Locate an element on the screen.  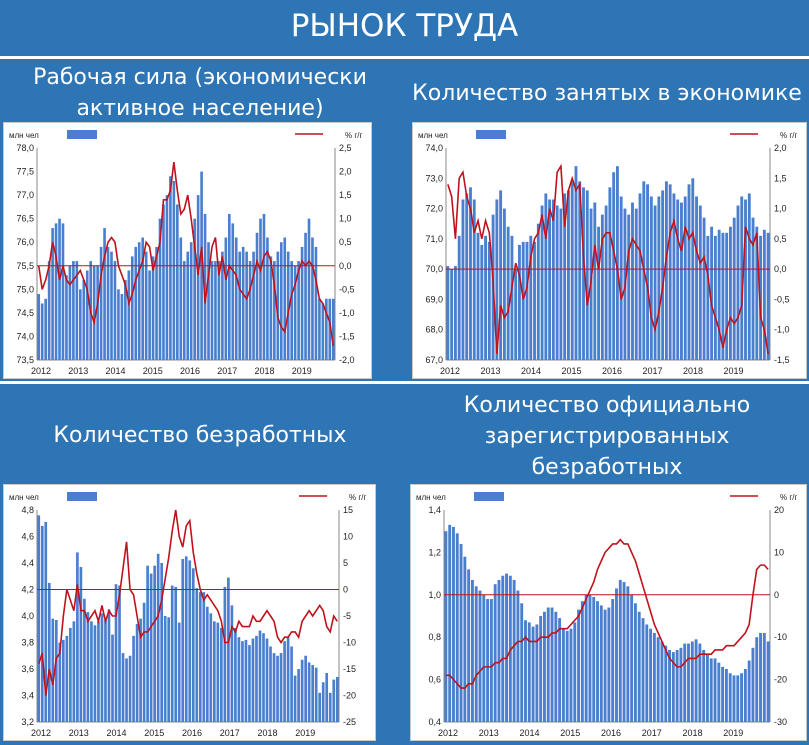
left-tick-label: 71,0 is located at coordinates (434, 239).